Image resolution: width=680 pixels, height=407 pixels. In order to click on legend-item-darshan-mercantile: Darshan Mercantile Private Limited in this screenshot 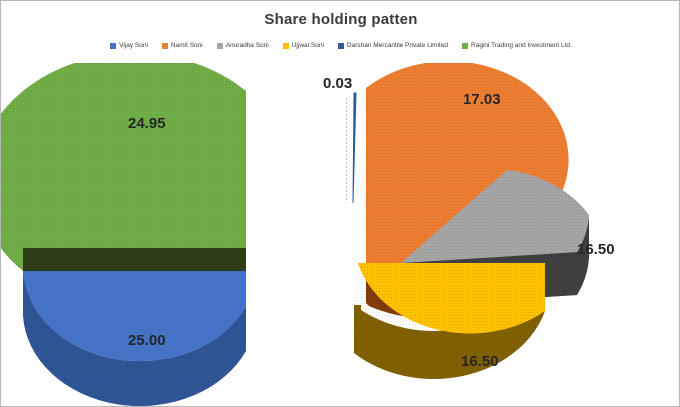, I will do `click(393, 46)`.